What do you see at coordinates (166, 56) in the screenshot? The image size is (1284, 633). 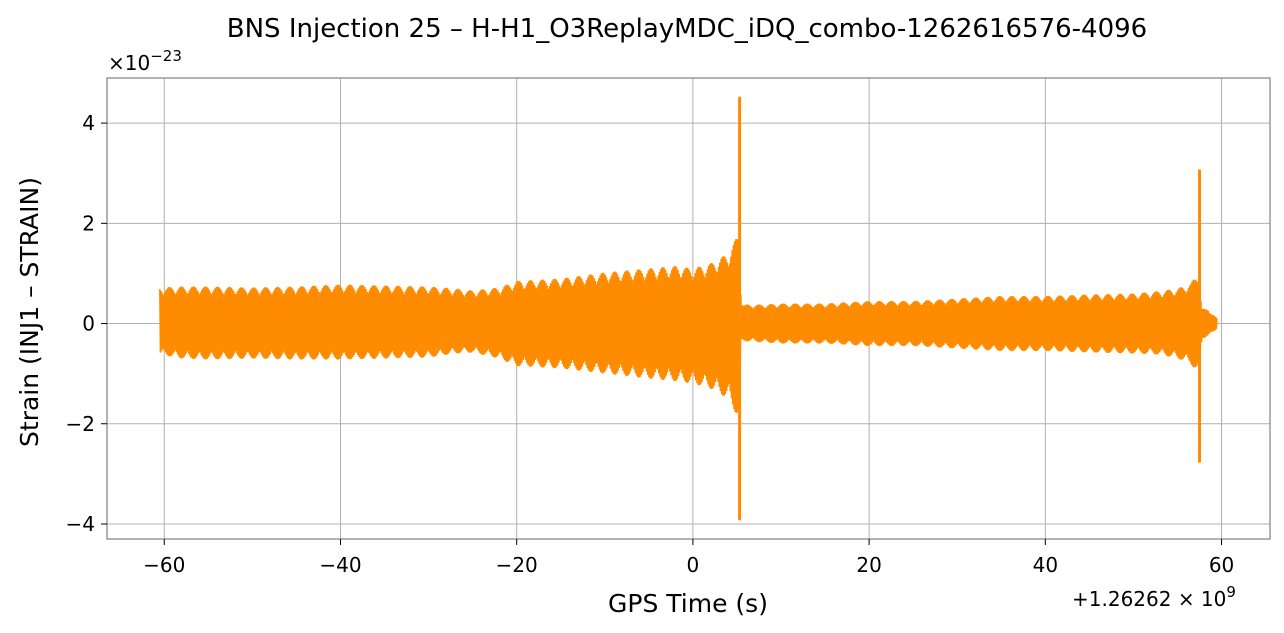 I see `y-multiplier-exponent: −23` at bounding box center [166, 56].